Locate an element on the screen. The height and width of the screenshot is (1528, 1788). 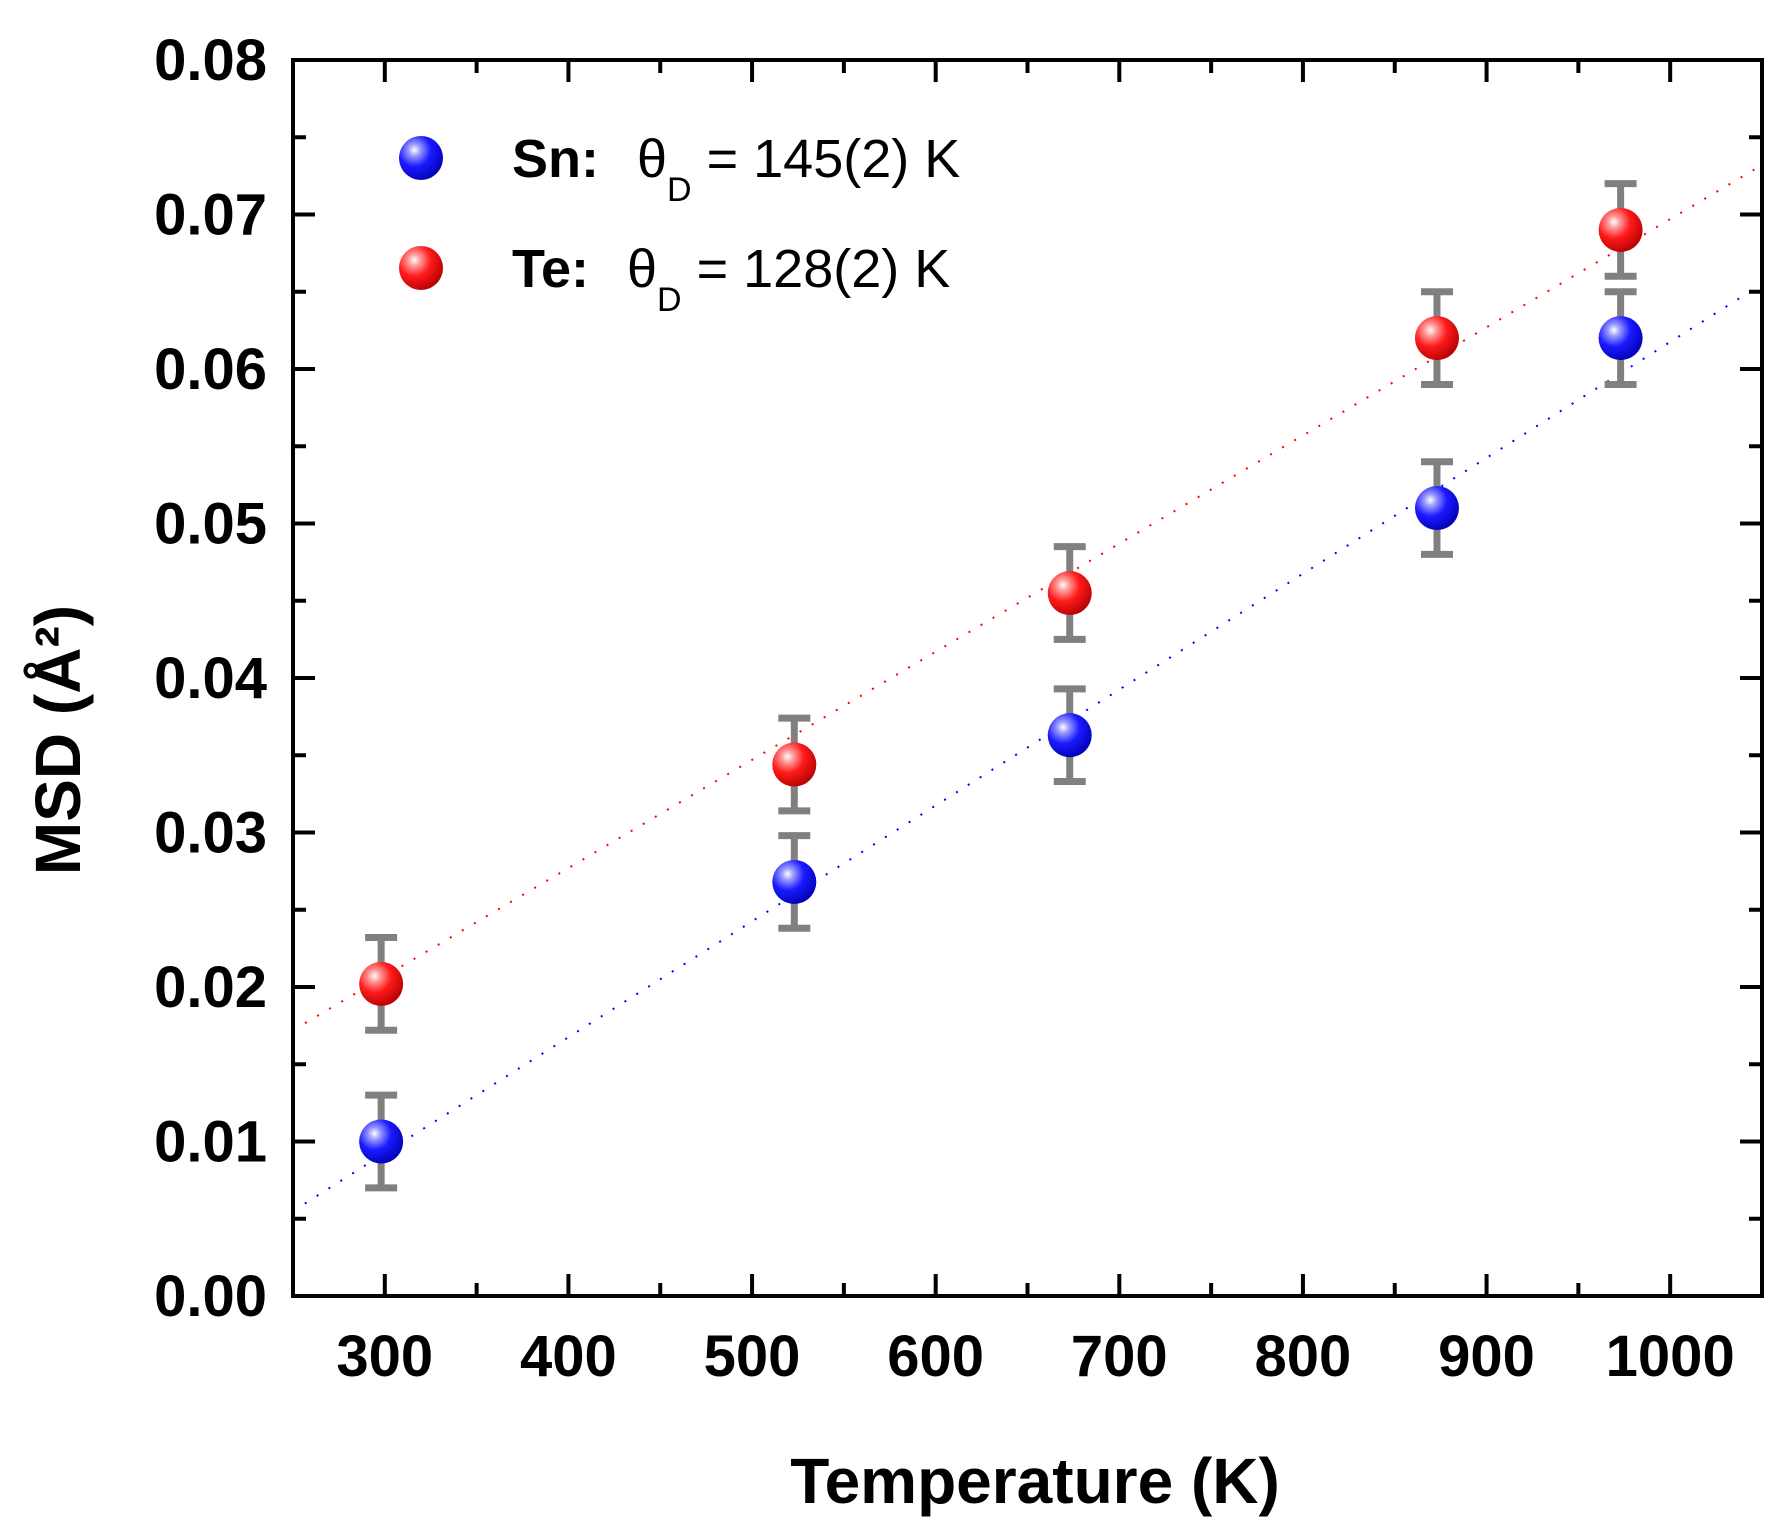
y-tick-label: 0.05 is located at coordinates (210, 524).